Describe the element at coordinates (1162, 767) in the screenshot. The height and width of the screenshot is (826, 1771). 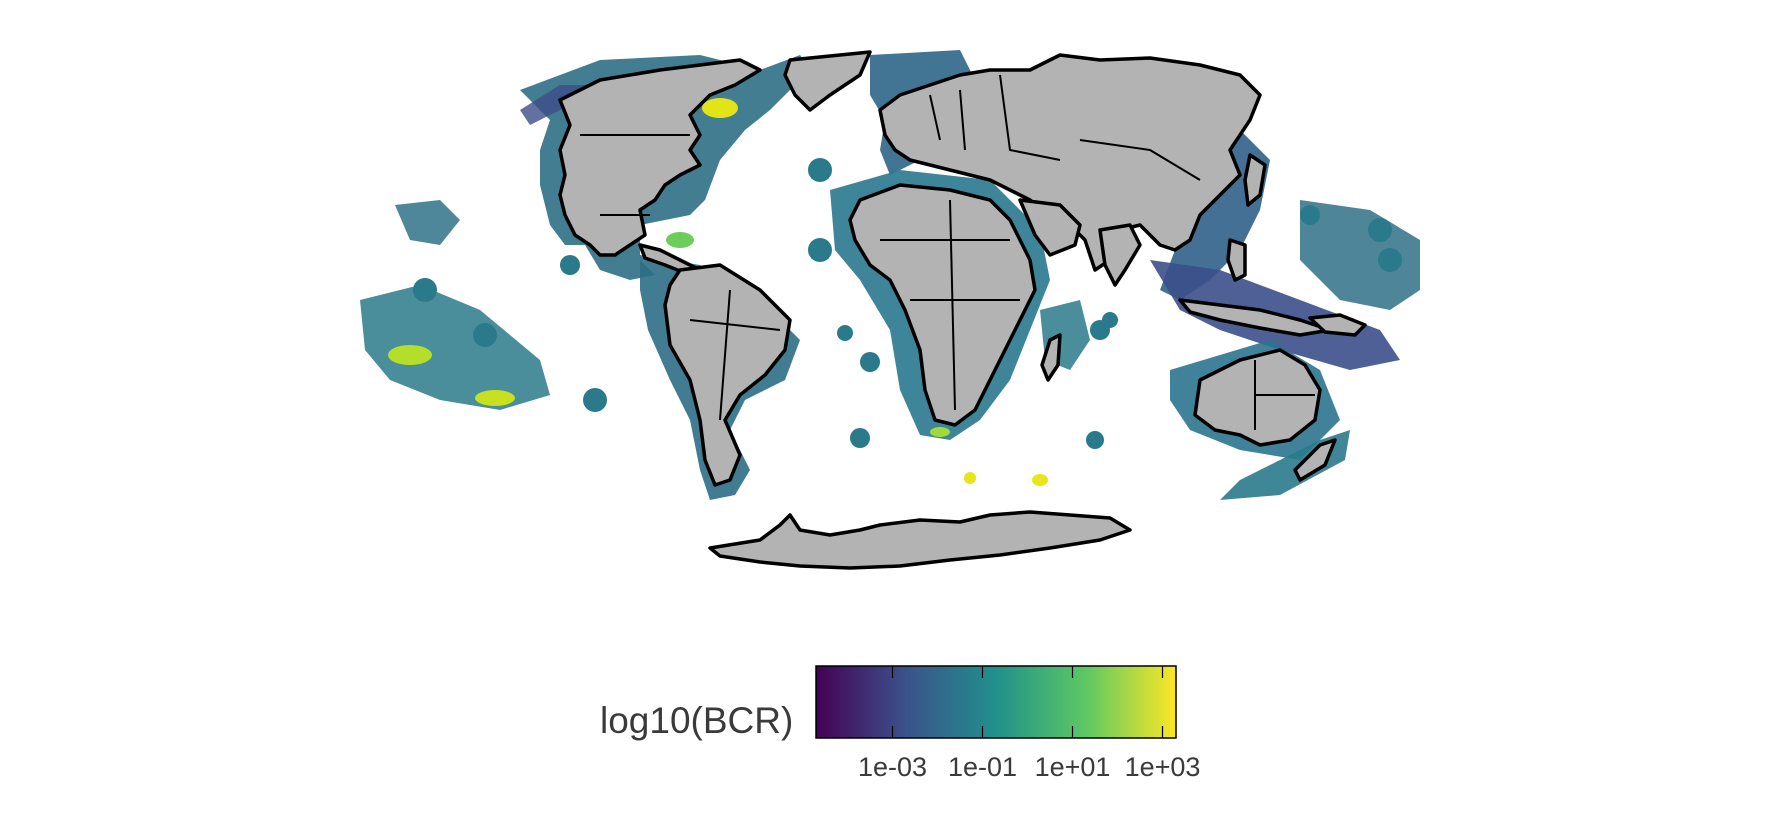
I see `colorbar-tick-label: 1e+03` at that location.